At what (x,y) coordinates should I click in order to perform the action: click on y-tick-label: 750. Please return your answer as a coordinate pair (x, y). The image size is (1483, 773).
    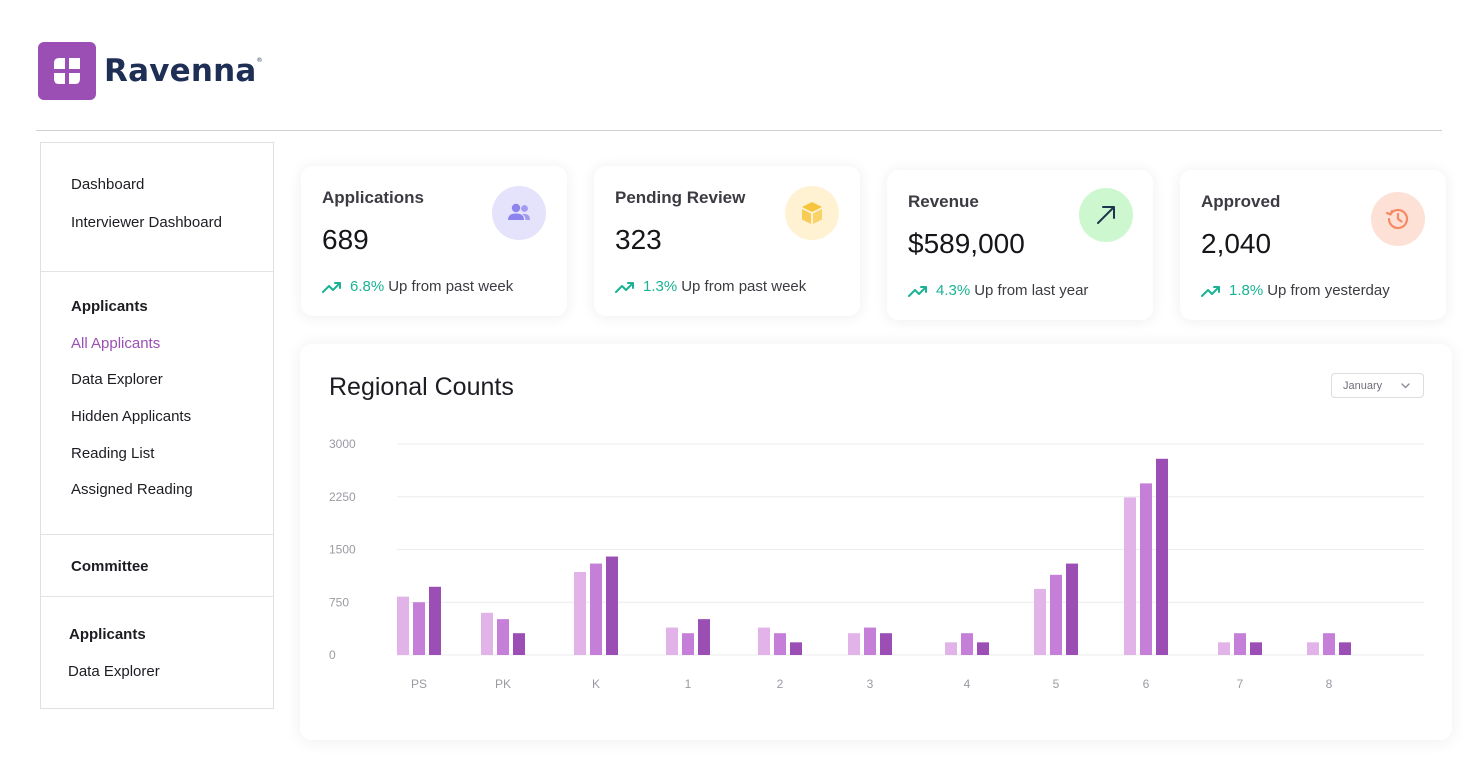
    Looking at the image, I should click on (339, 602).